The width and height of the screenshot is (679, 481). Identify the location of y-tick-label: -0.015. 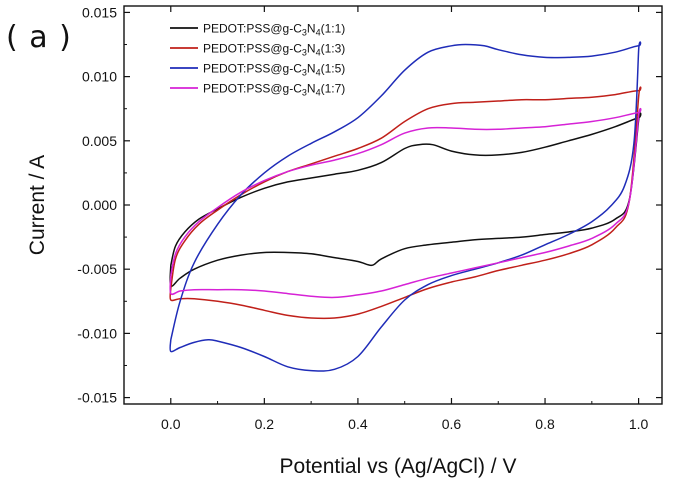
(97, 398).